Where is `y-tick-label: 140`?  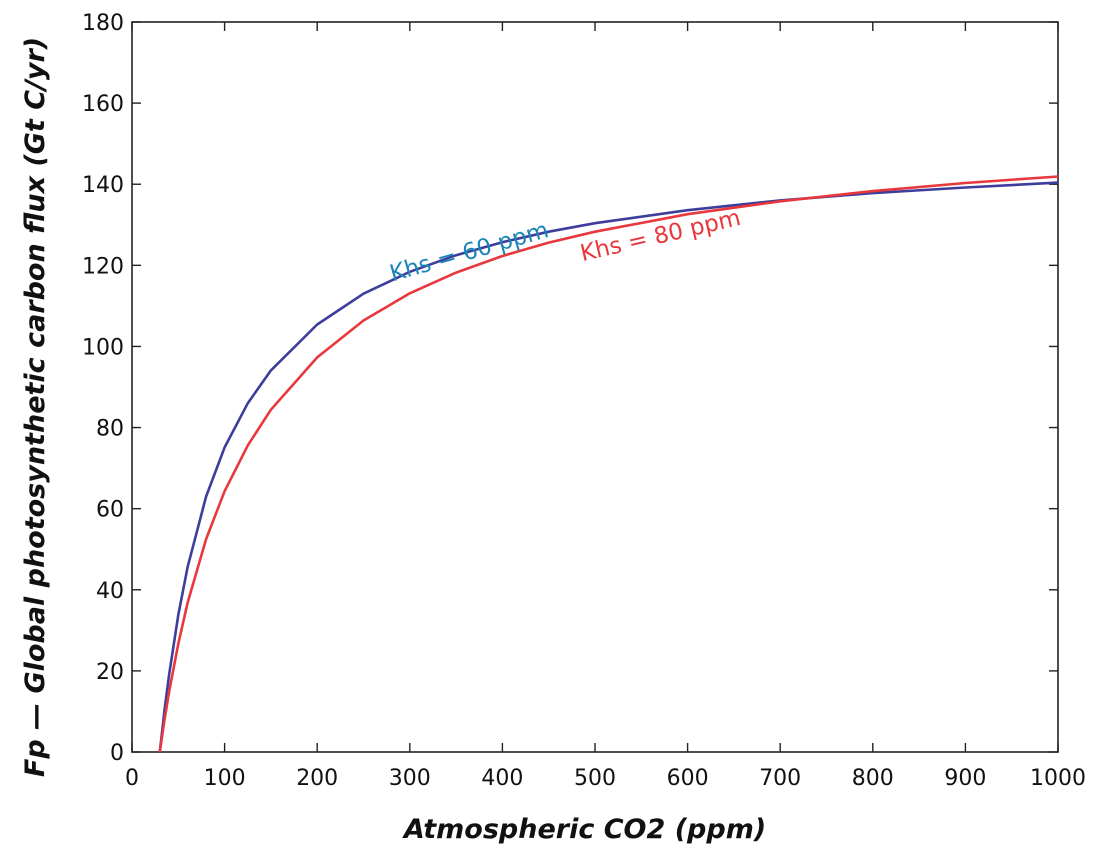
y-tick-label: 140 is located at coordinates (103, 185).